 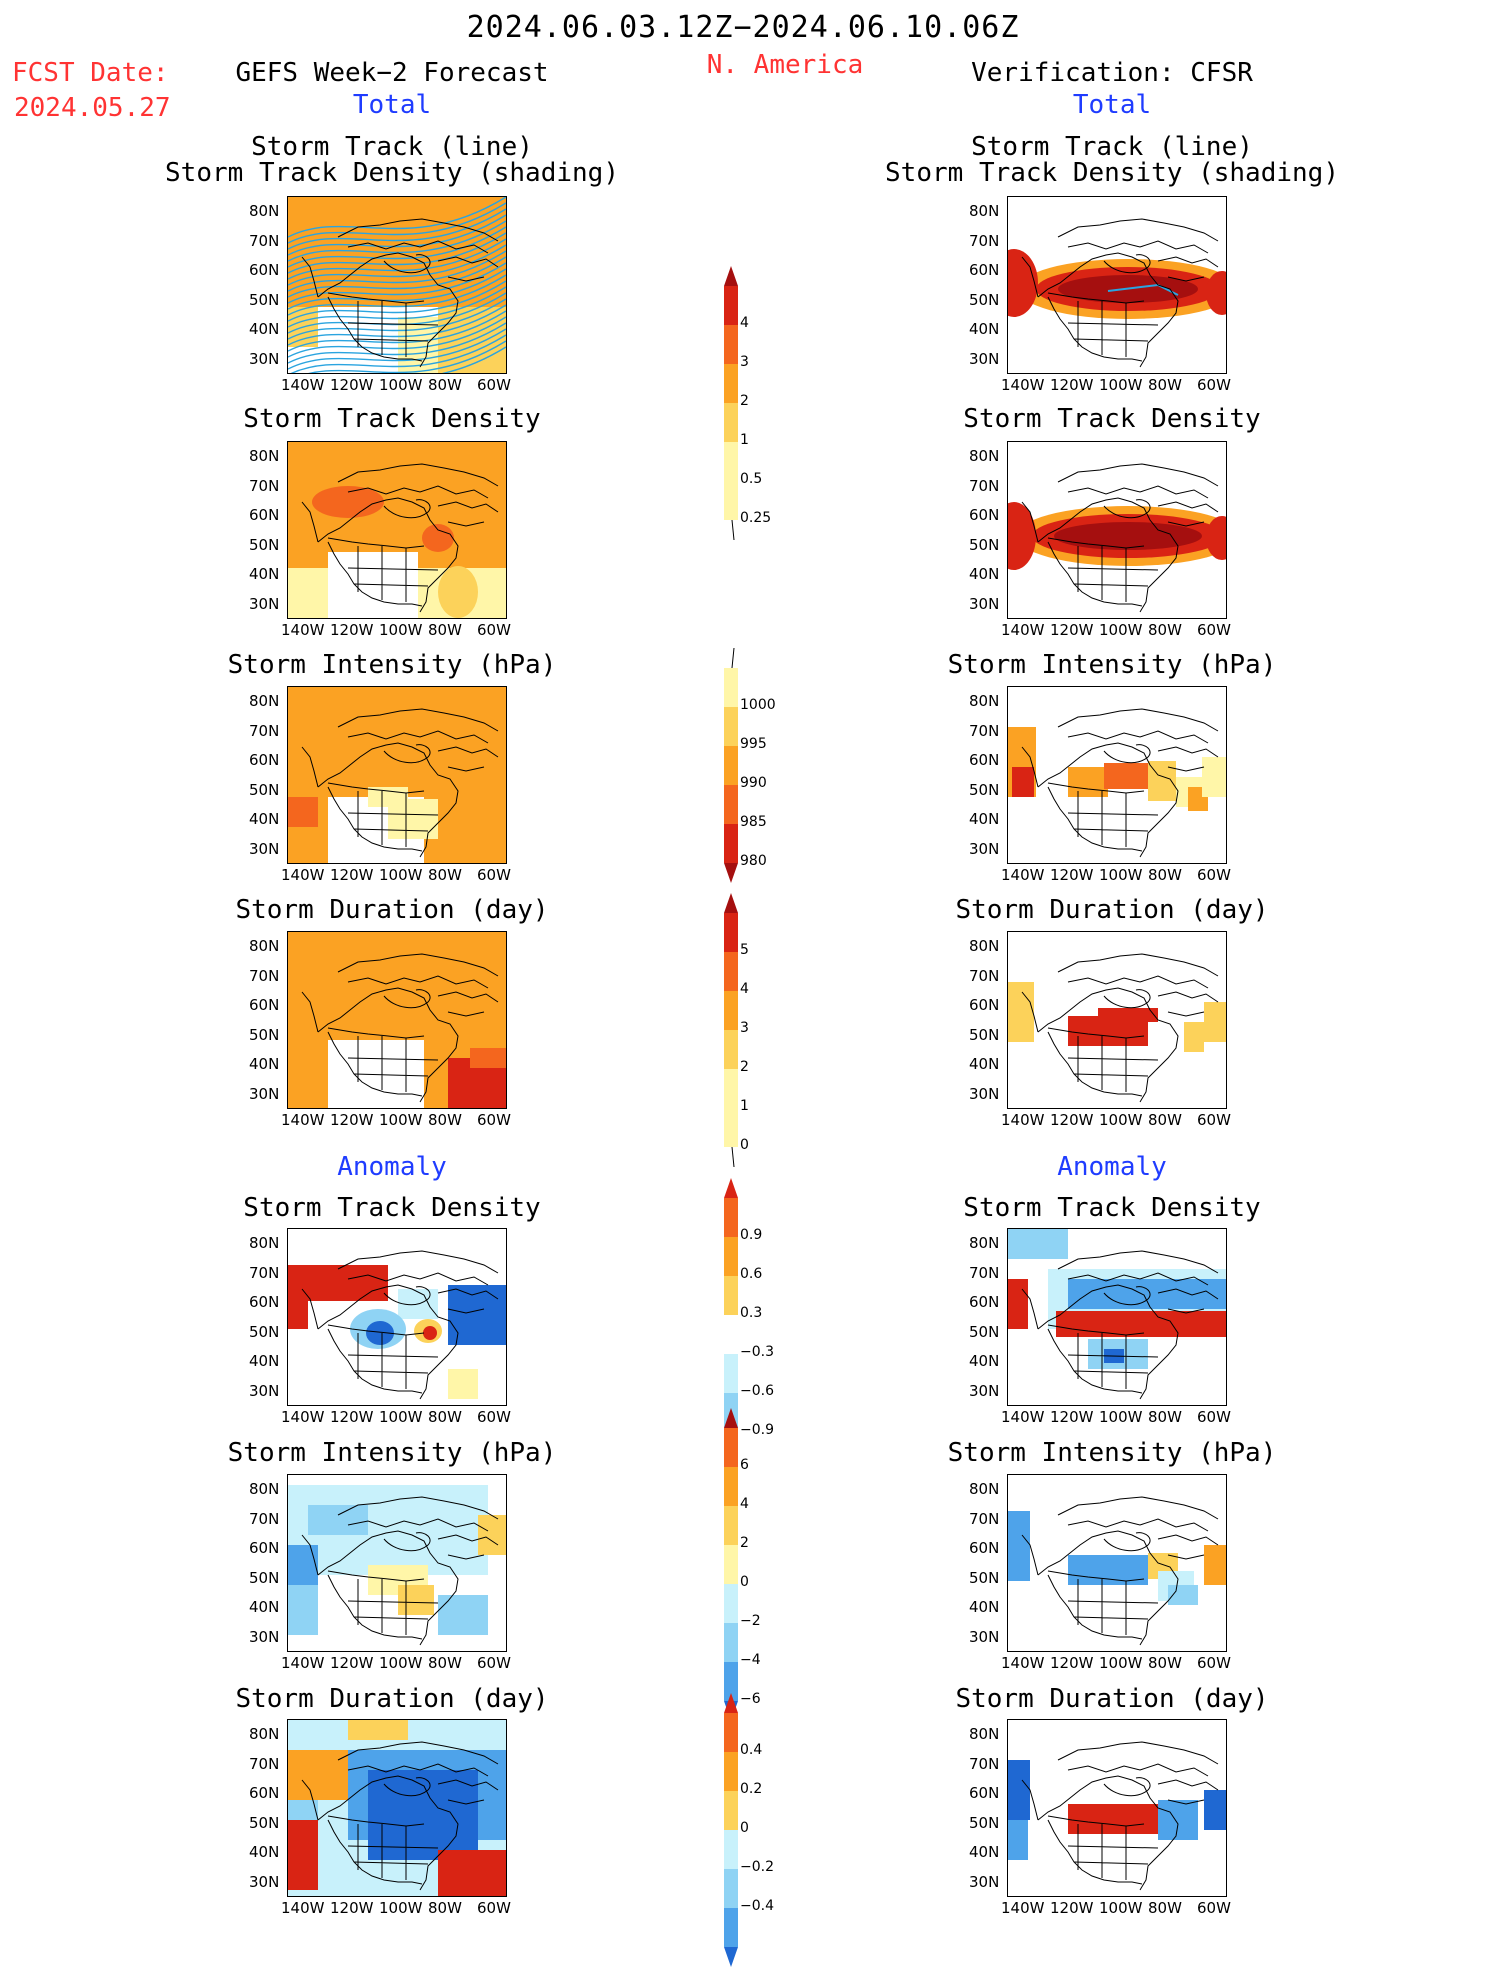 What do you see at coordinates (1112, 1208) in the screenshot?
I see `panel-title-density-anom-right: Storm Track Density` at bounding box center [1112, 1208].